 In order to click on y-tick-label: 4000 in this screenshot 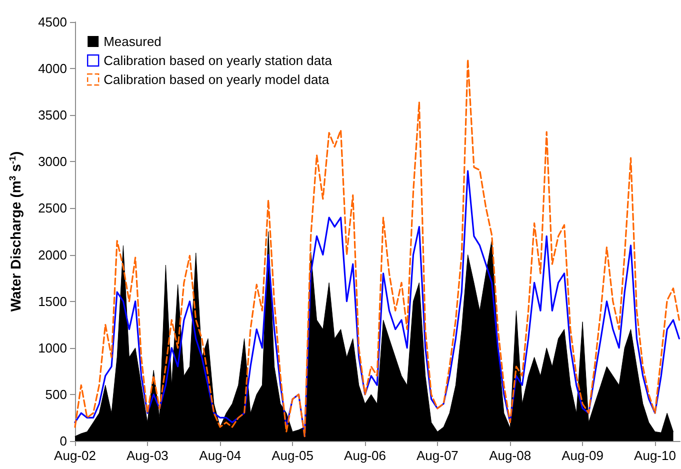, I will do `click(52, 68)`.